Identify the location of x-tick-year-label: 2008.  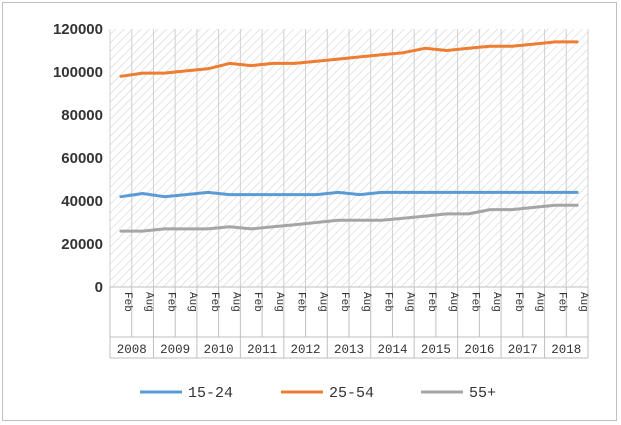
(132, 350).